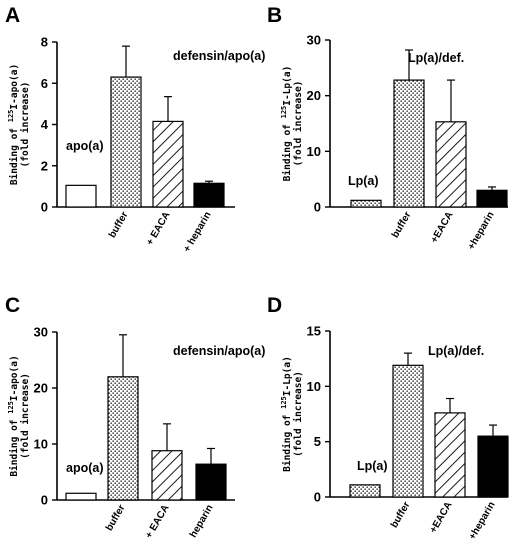 This screenshot has width=520, height=538. What do you see at coordinates (314, 331) in the screenshot?
I see `y-tick-label: 15` at bounding box center [314, 331].